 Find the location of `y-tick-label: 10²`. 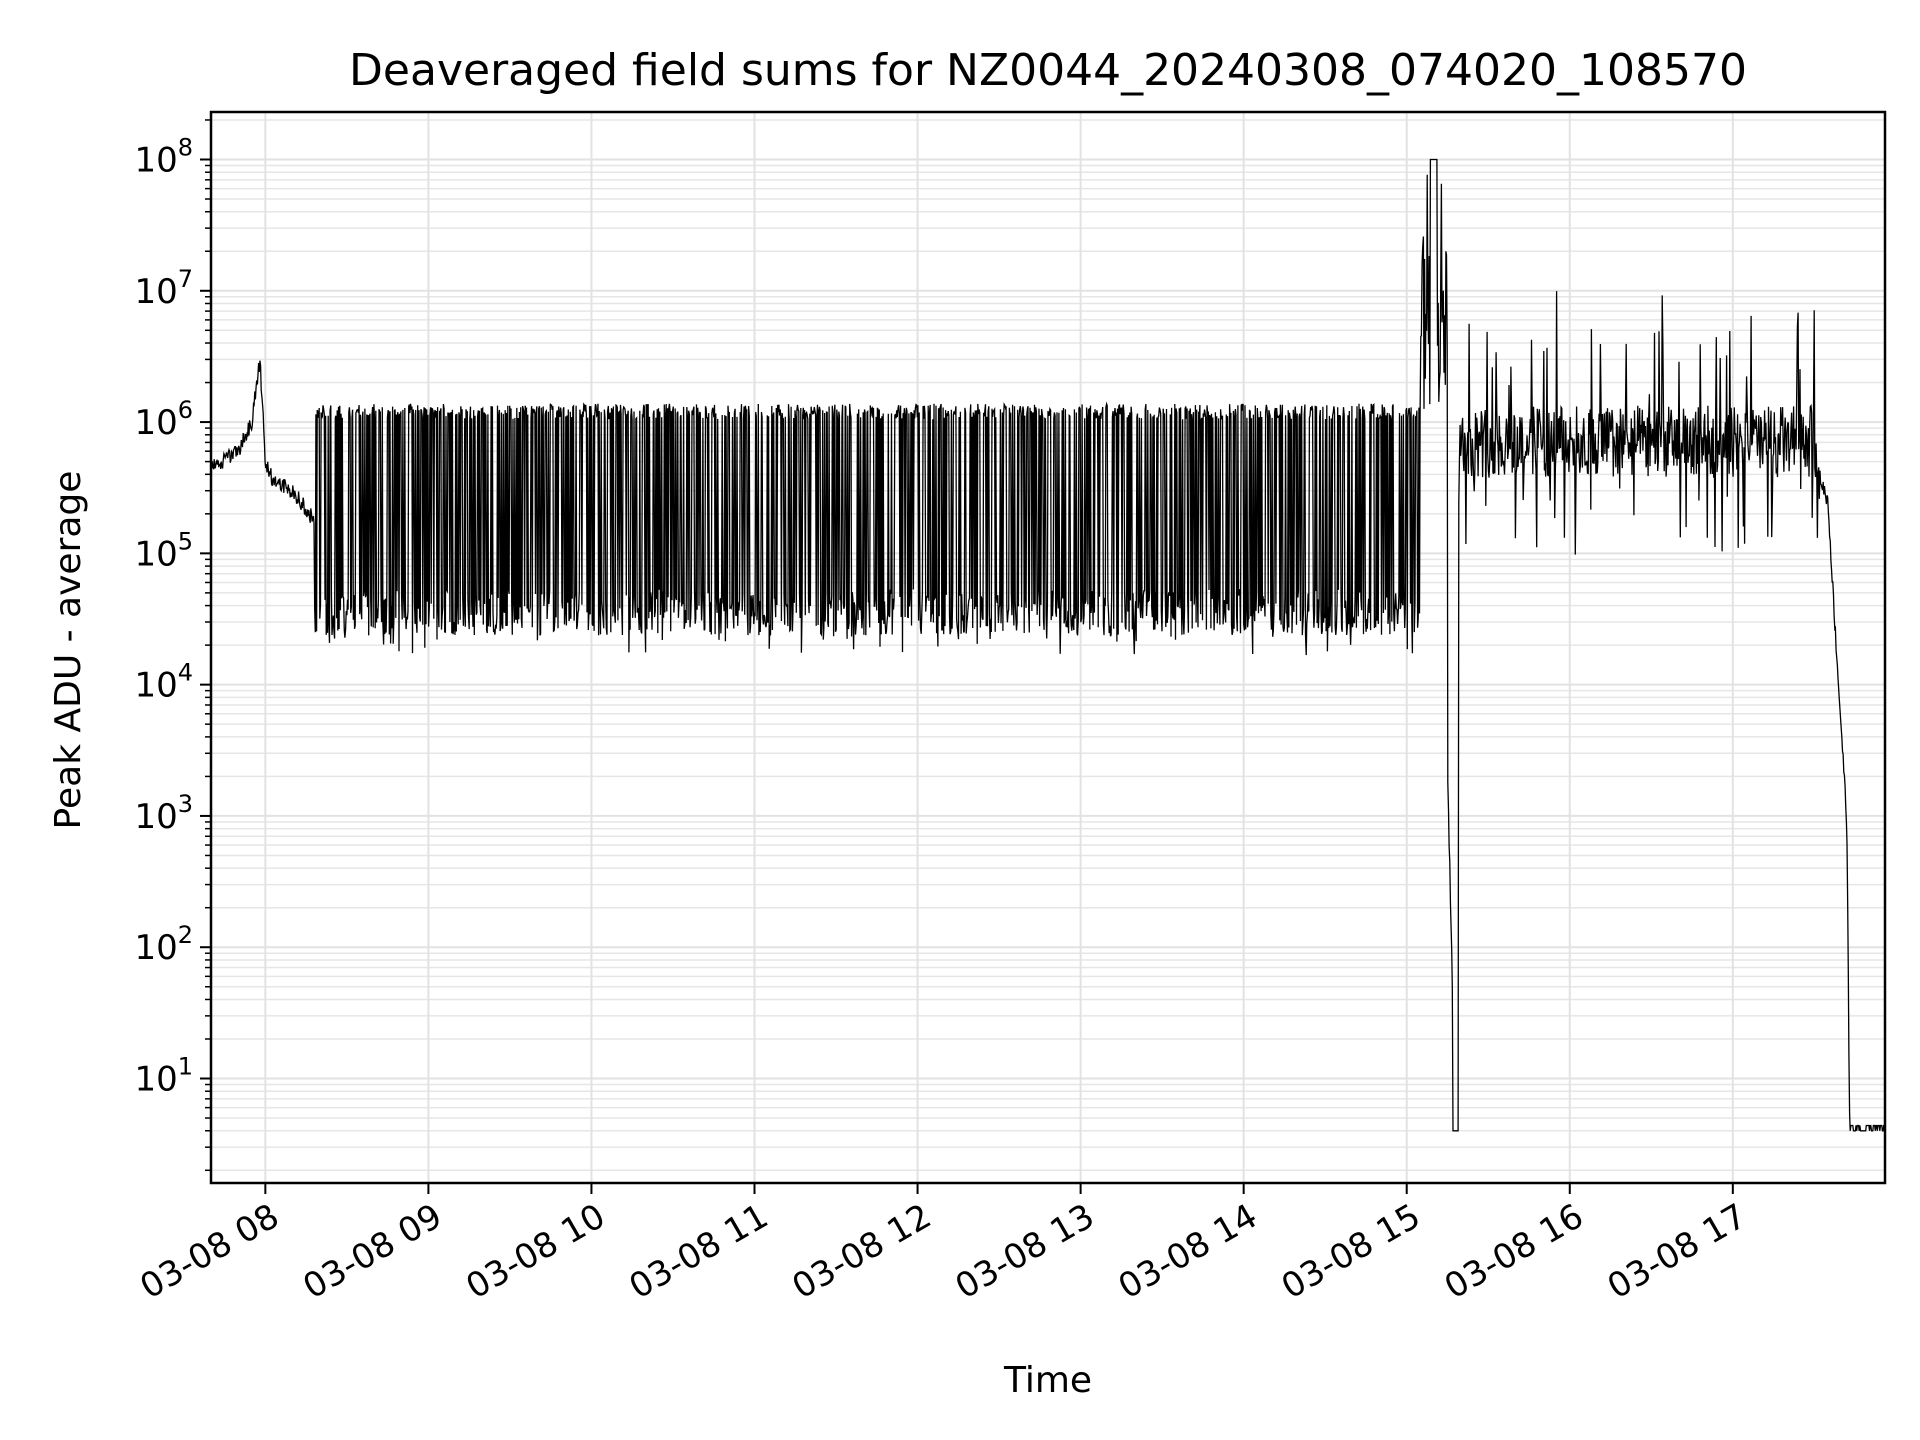

y-tick-label: 10² is located at coordinates (163, 944).